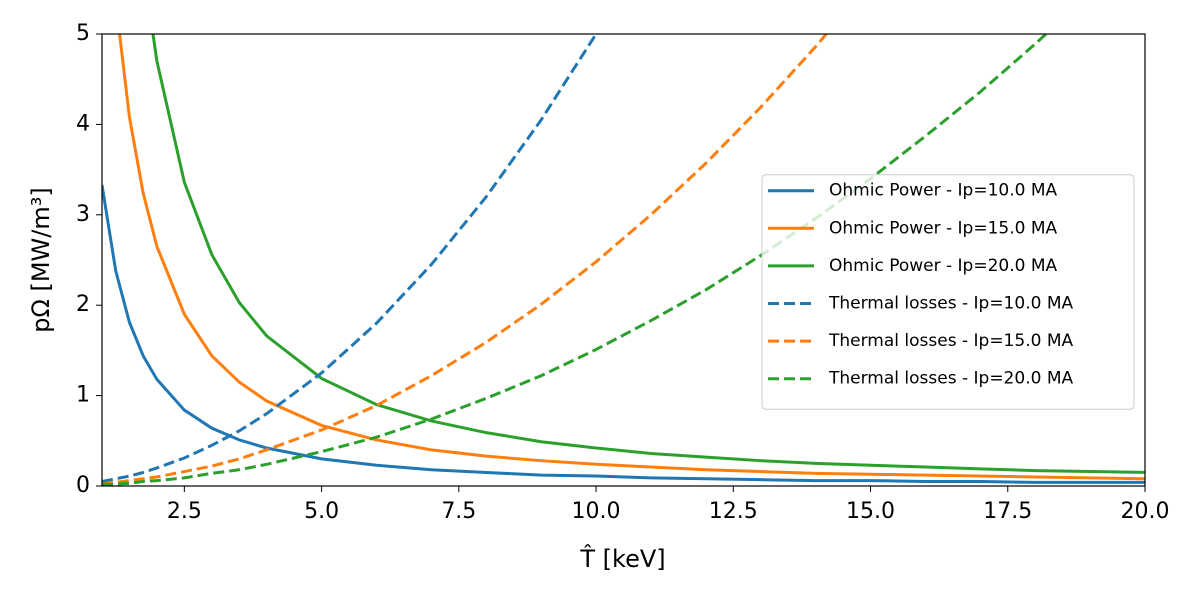 The width and height of the screenshot is (1200, 604). What do you see at coordinates (943, 191) in the screenshot?
I see `legend-label: Ohmic Power - Ip=10.0 MA` at bounding box center [943, 191].